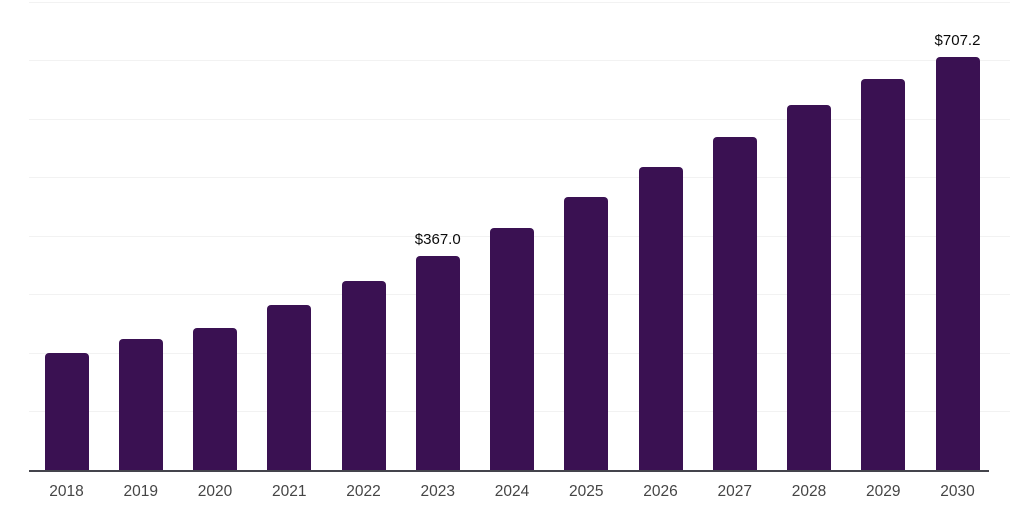 The image size is (1024, 512). I want to click on bar-2029, so click(883, 274).